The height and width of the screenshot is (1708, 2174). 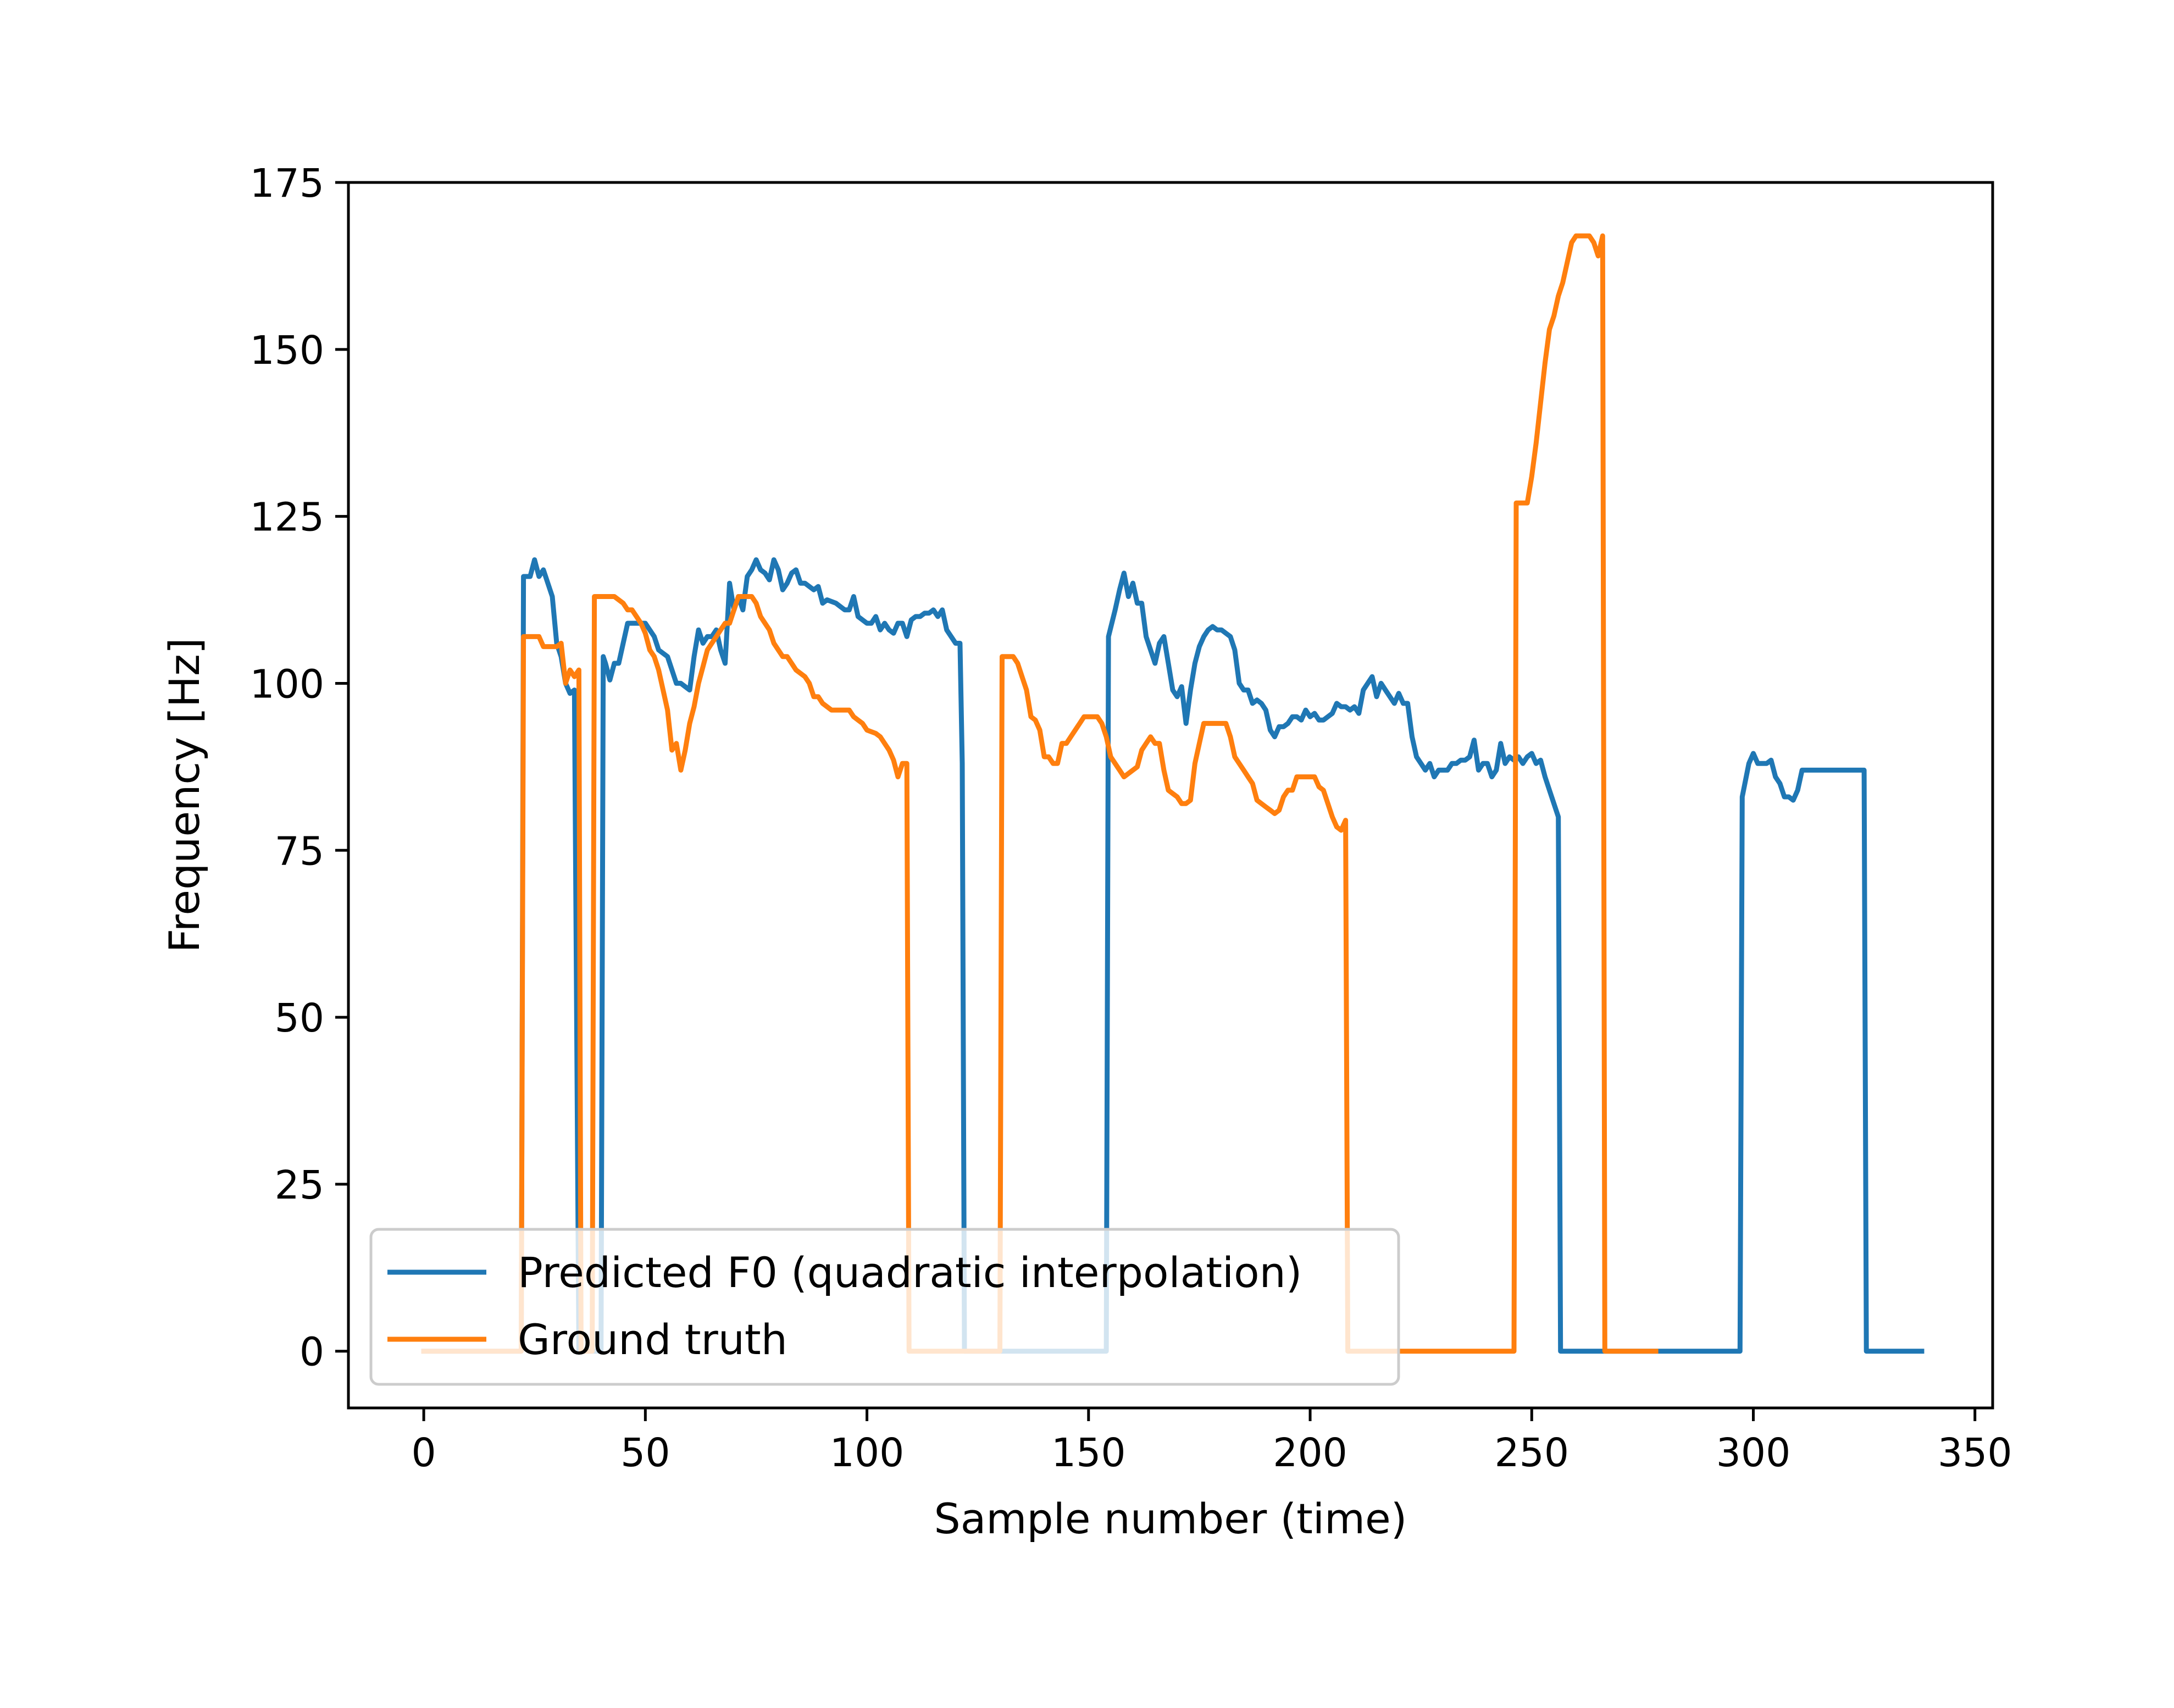 What do you see at coordinates (286, 518) in the screenshot?
I see `y-tick-label: 125` at bounding box center [286, 518].